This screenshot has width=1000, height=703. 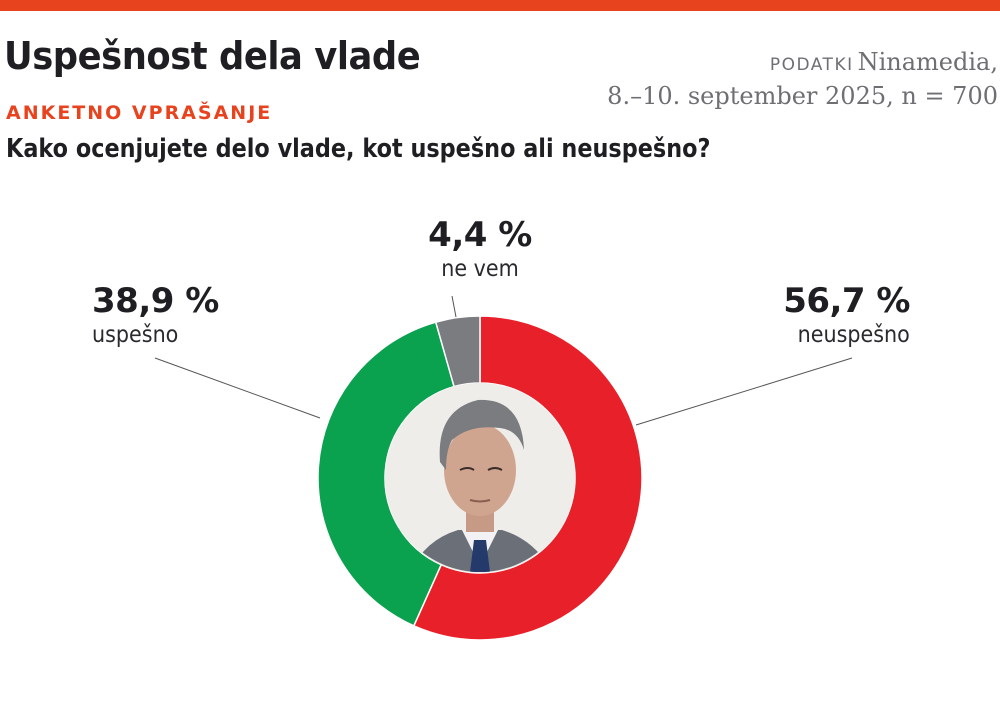 I want to click on label-ne-vem: 4,4 % ne vem, so click(x=480, y=250).